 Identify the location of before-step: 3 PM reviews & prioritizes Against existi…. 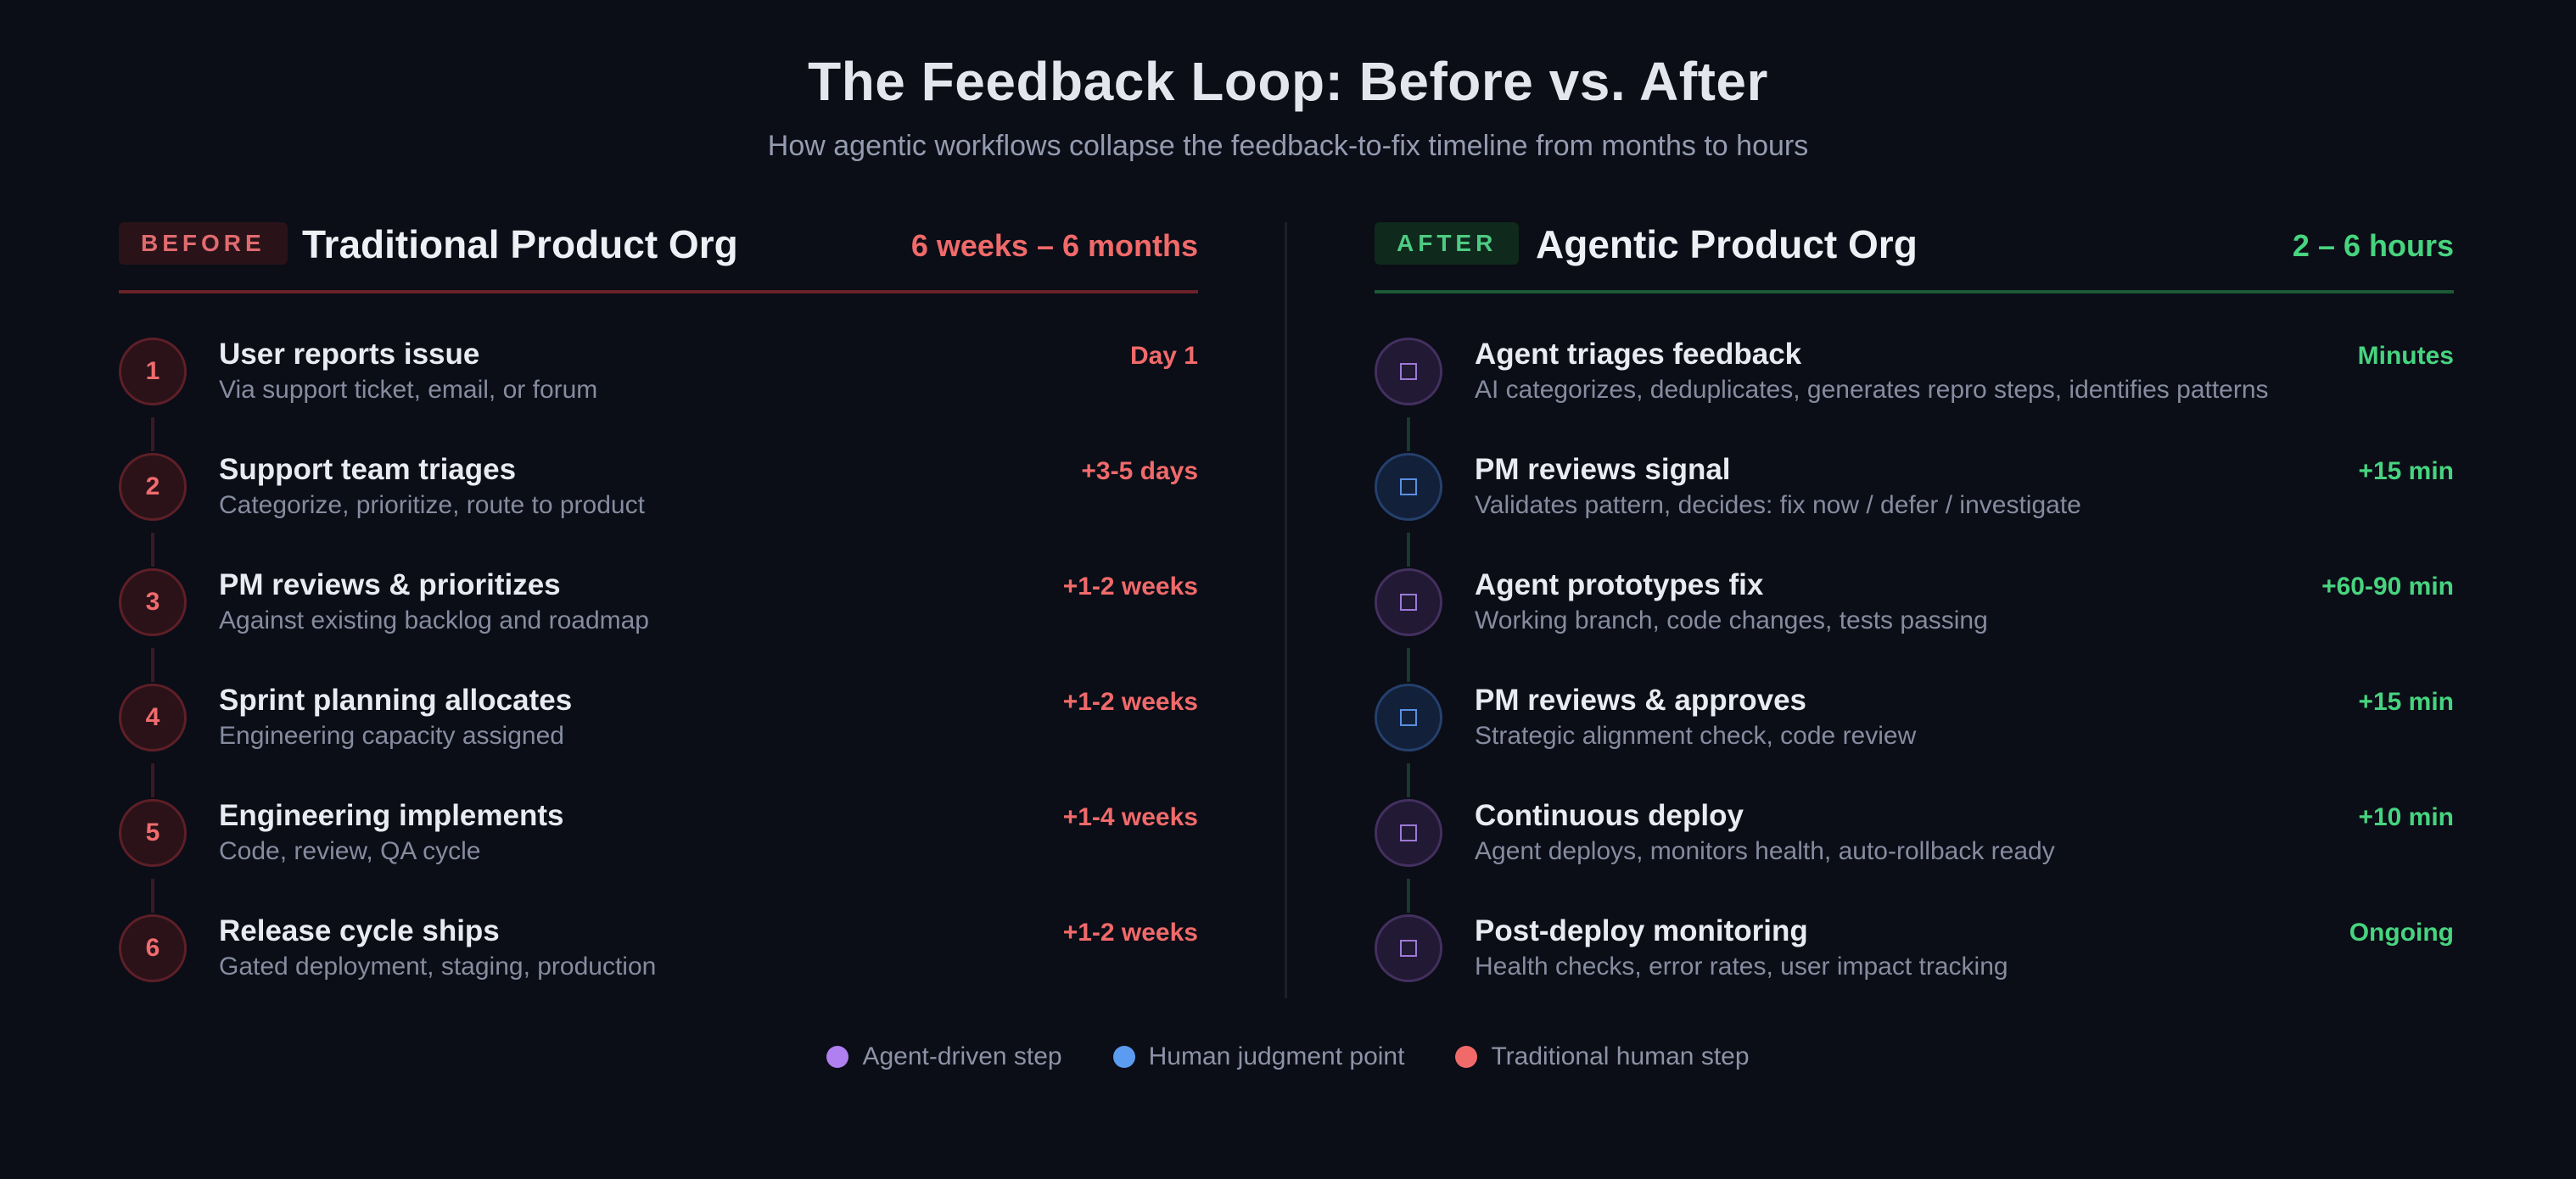
(659, 624).